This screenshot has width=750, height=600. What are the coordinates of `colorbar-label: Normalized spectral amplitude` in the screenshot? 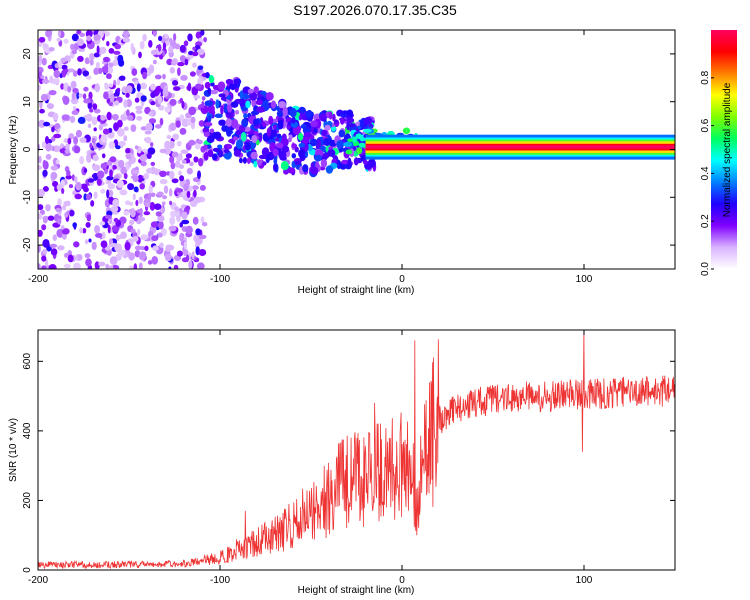 It's located at (727, 149).